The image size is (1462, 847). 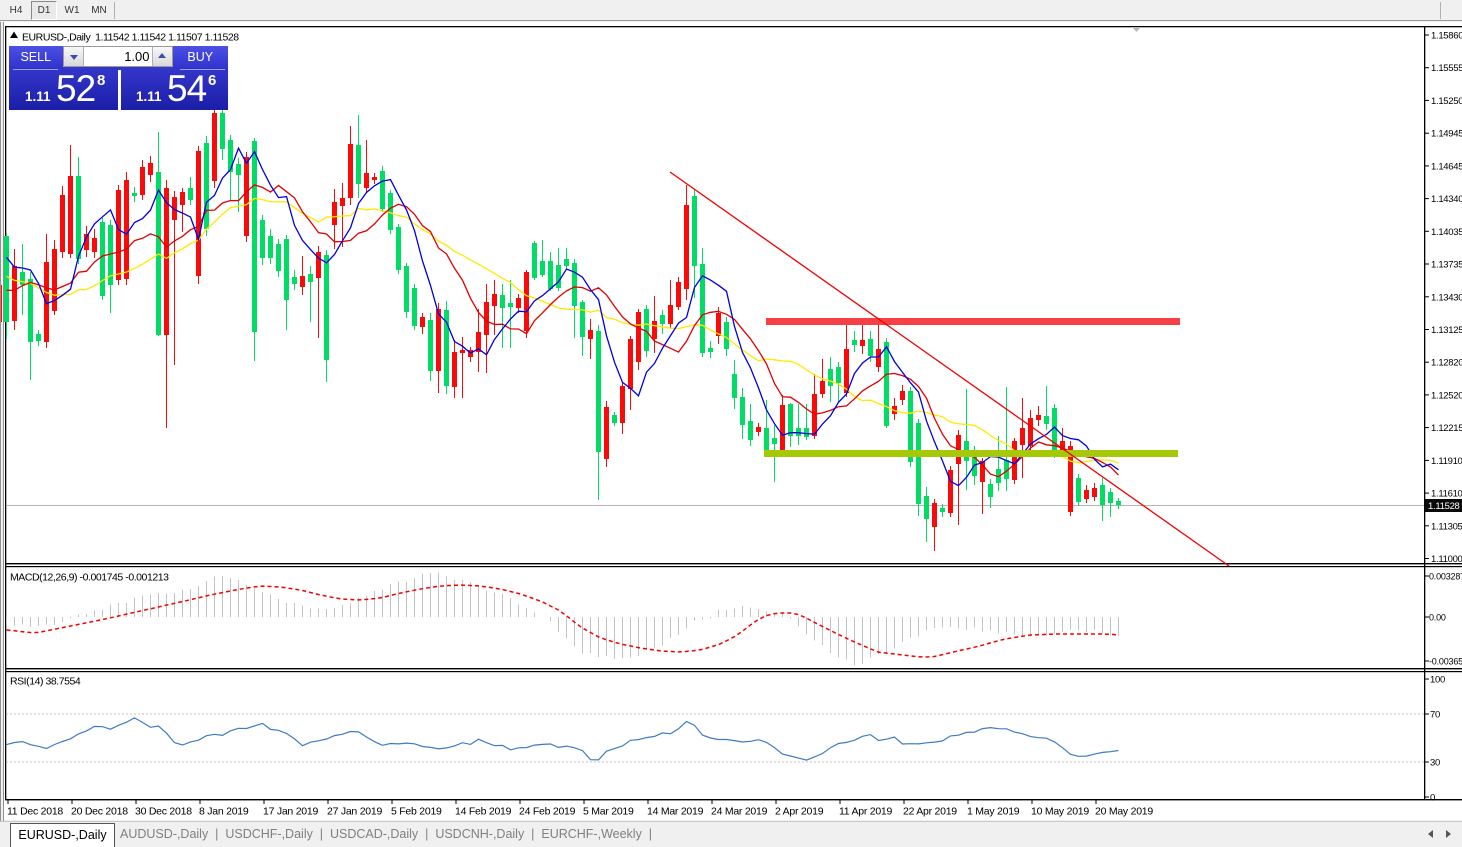 What do you see at coordinates (739, 812) in the screenshot?
I see `svg-text: 24 Mar 2019` at bounding box center [739, 812].